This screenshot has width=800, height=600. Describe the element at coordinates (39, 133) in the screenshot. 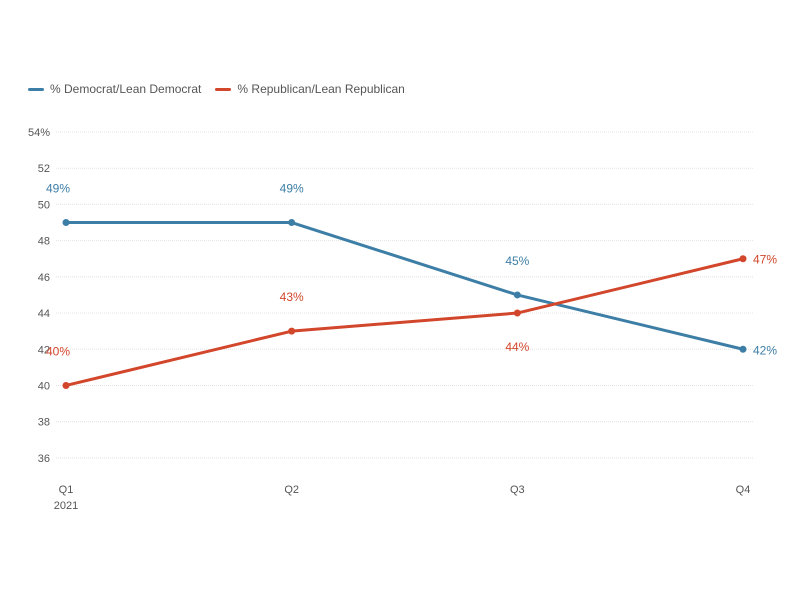

I see `y-tick-label: 54%` at that location.